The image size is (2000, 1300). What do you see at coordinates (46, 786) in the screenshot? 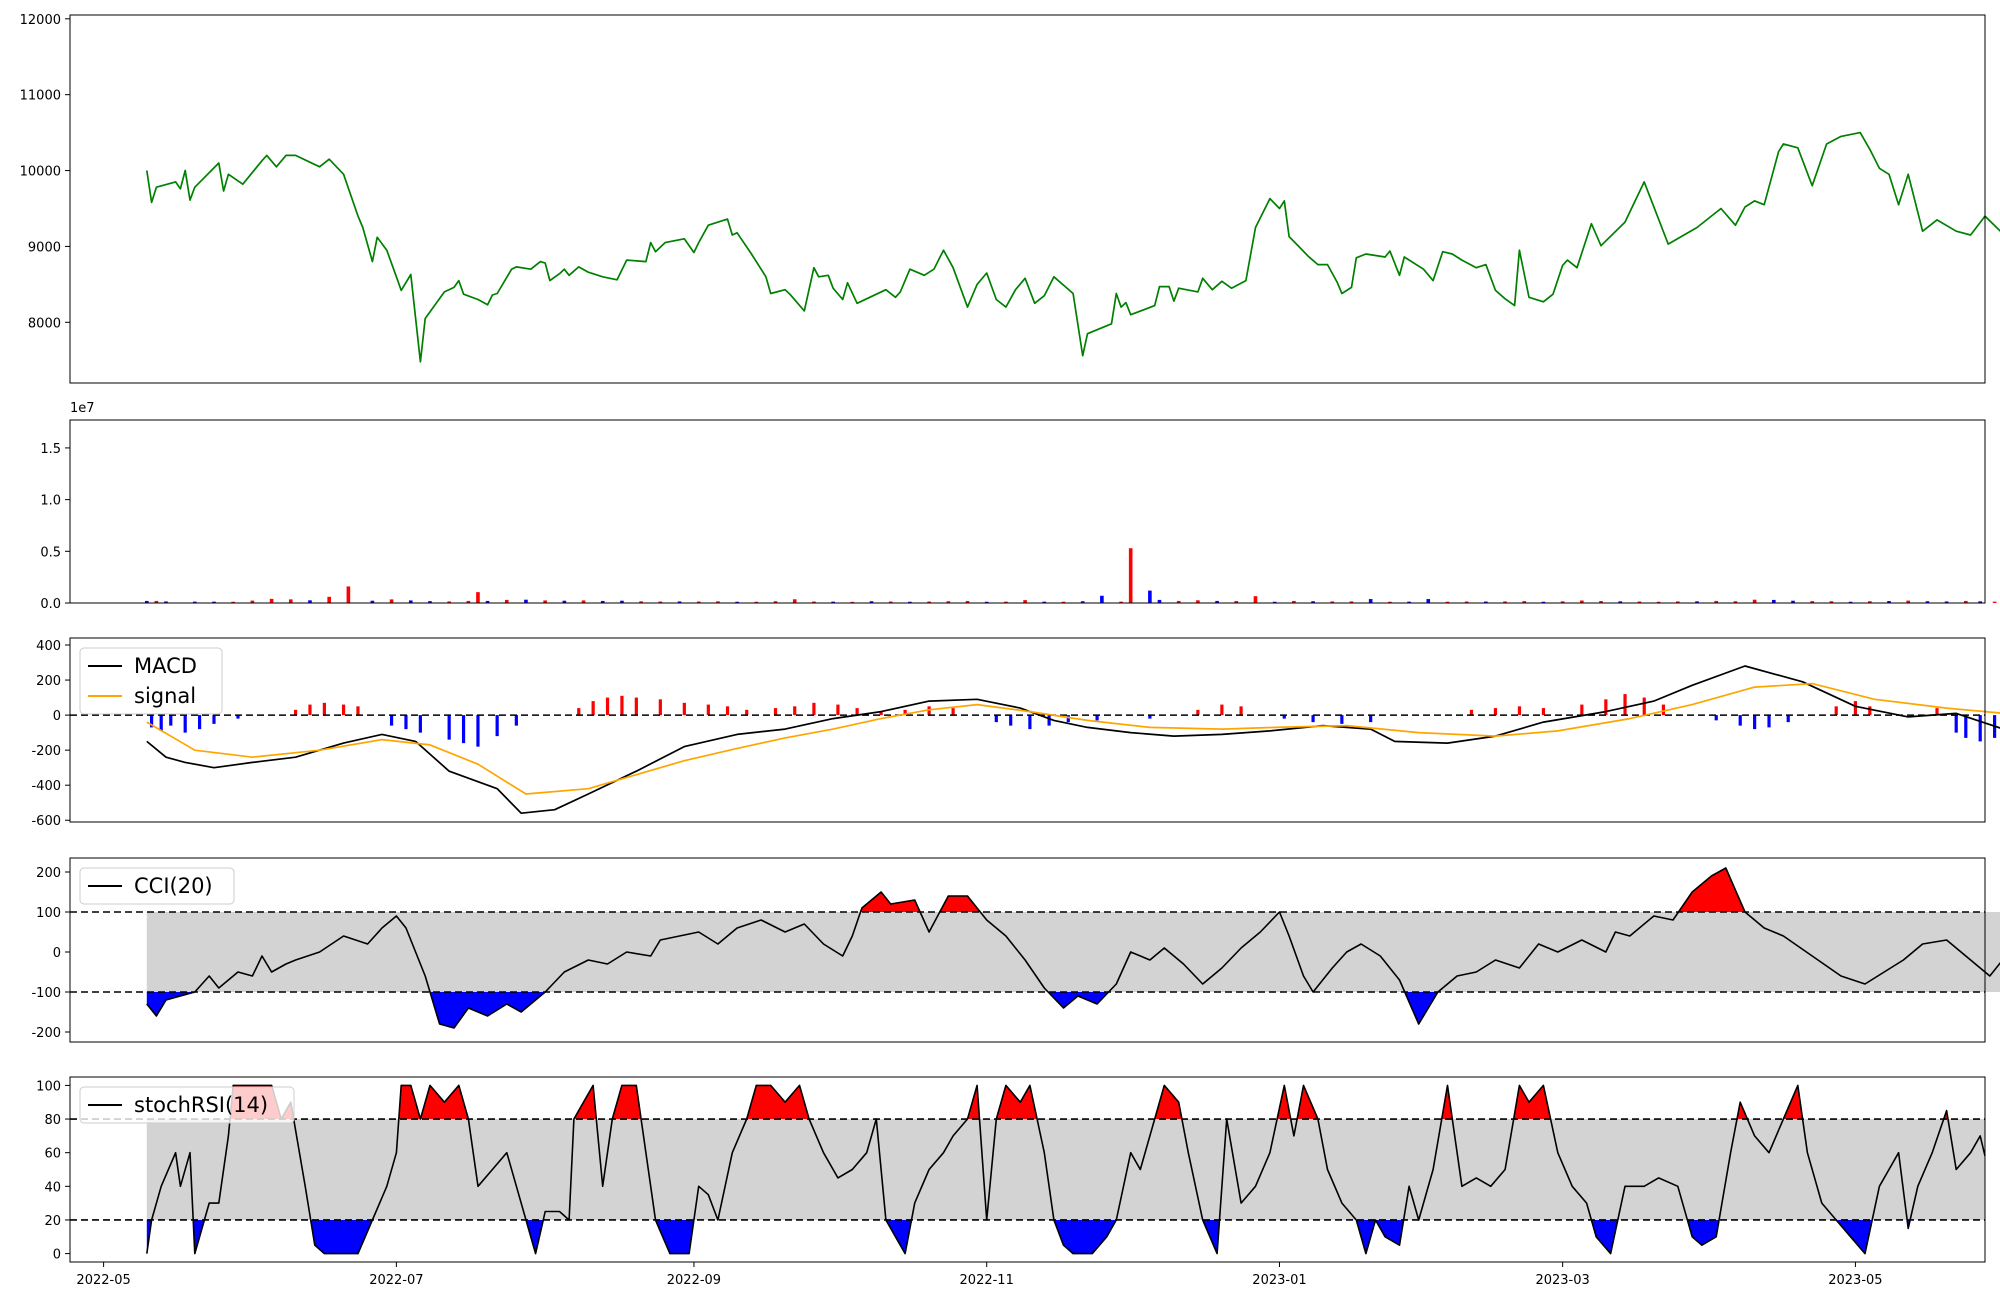
I see `y-tick-label: -400` at bounding box center [46, 786].